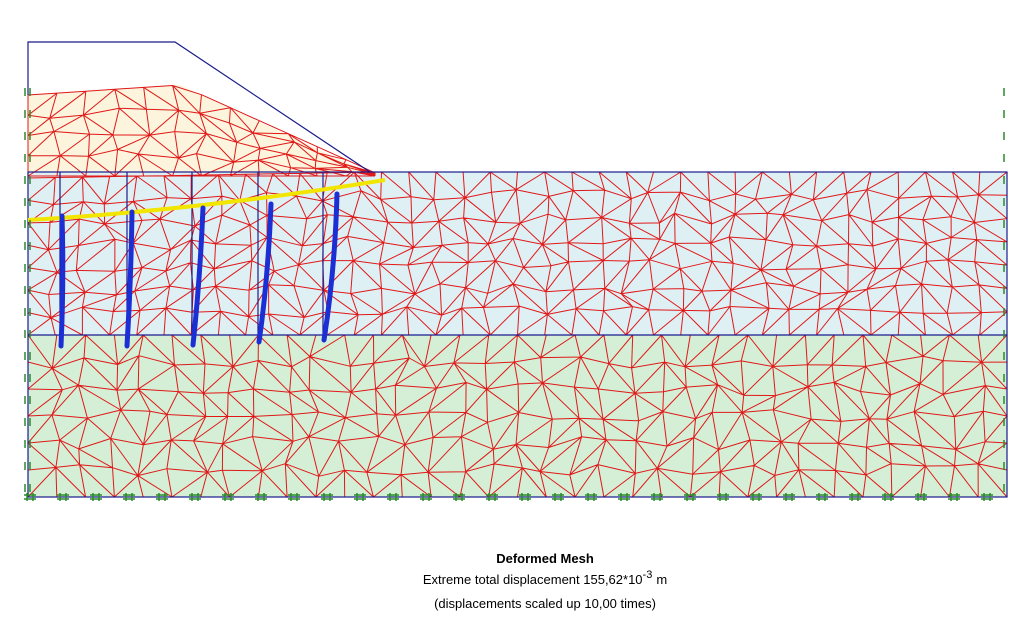 This screenshot has width=1024, height=621. Describe the element at coordinates (201, 131) in the screenshot. I see `mesh-elements` at that location.